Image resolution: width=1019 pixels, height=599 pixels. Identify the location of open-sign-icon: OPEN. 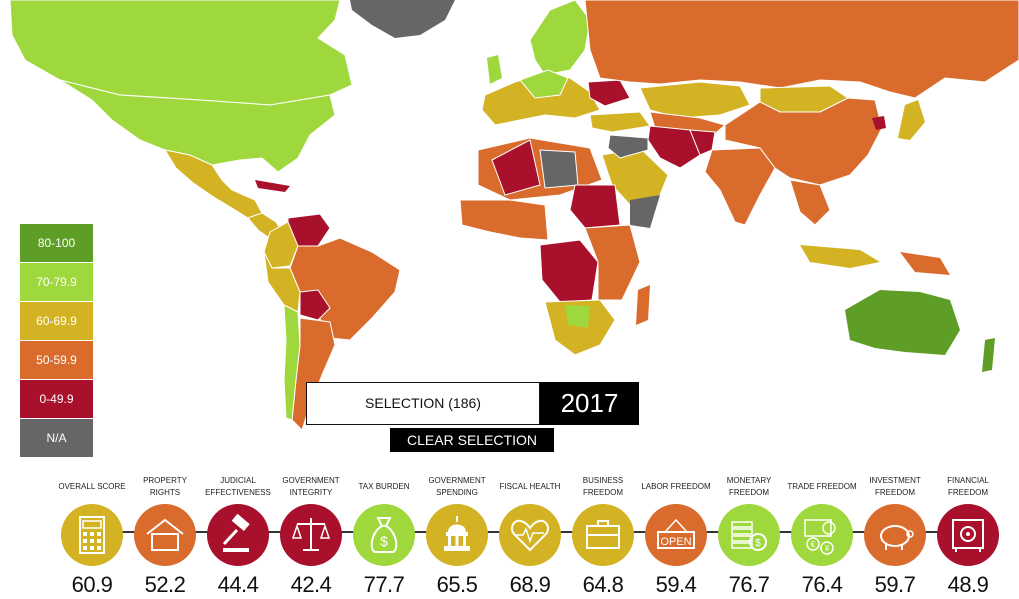
(676, 533).